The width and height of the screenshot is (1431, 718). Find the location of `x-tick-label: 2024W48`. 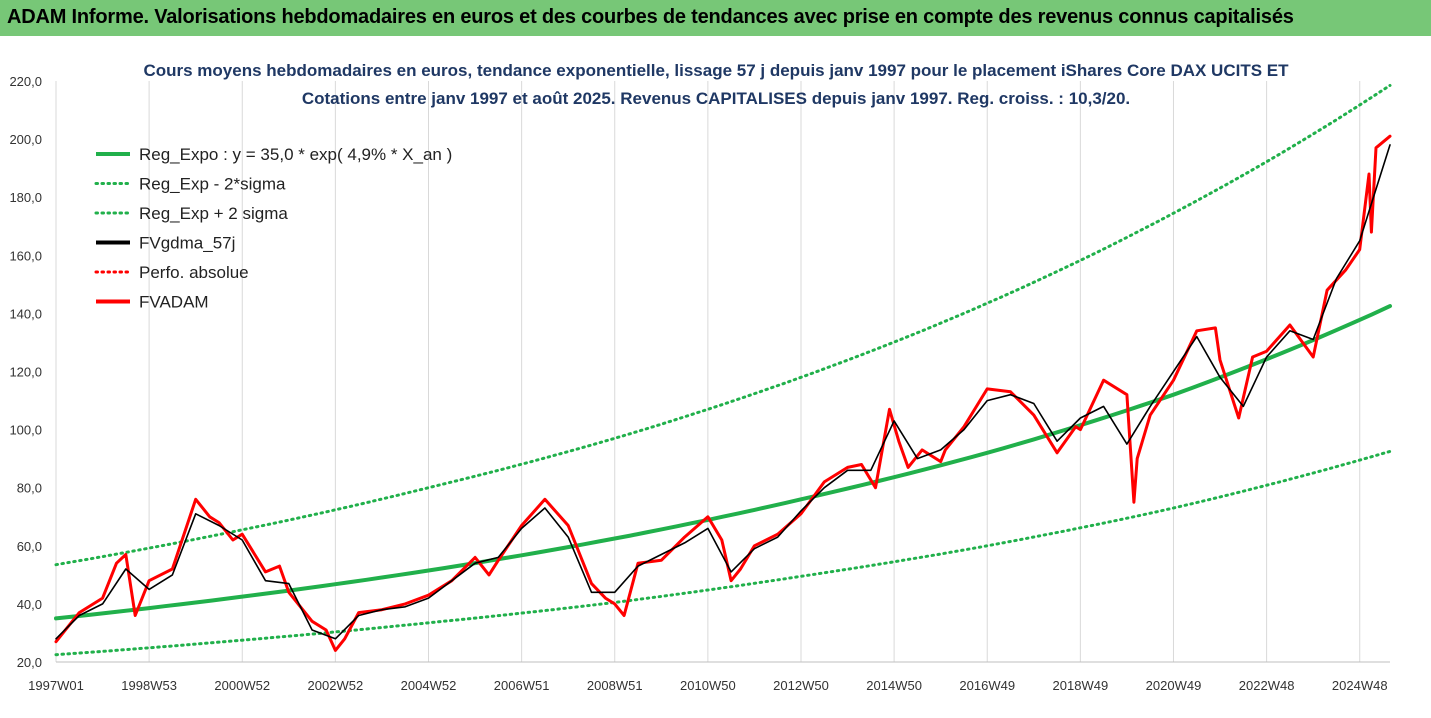

x-tick-label: 2024W48 is located at coordinates (1360, 685).